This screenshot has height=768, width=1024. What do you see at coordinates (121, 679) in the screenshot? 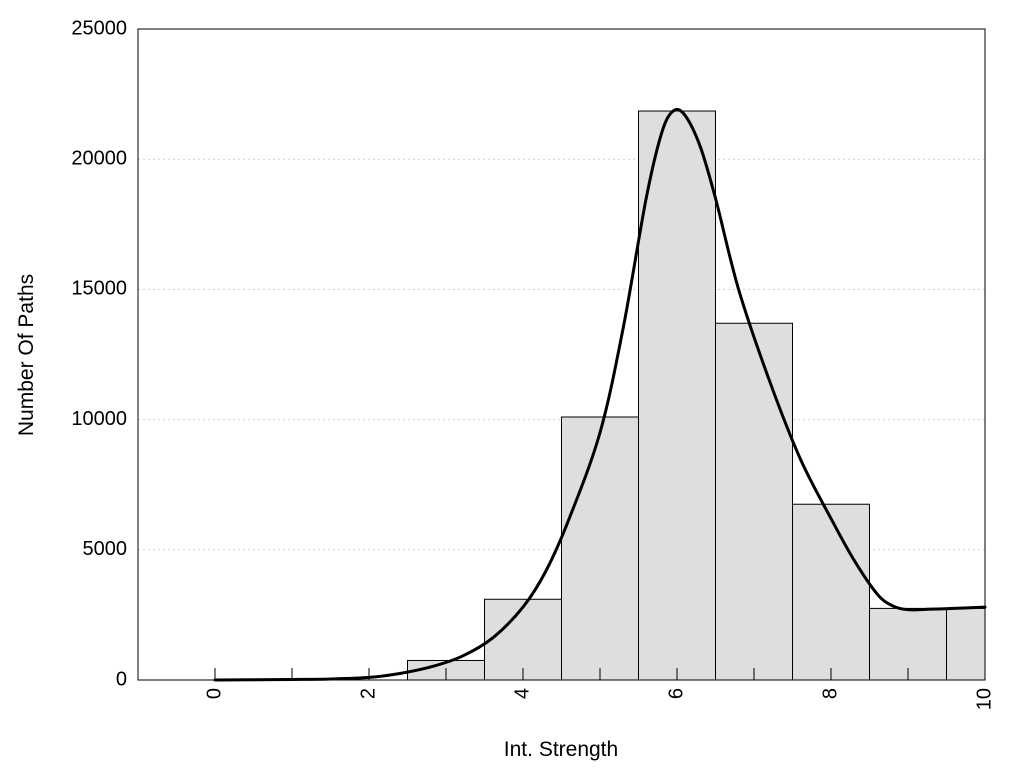
I see `y-tick-label: 0` at bounding box center [121, 679].